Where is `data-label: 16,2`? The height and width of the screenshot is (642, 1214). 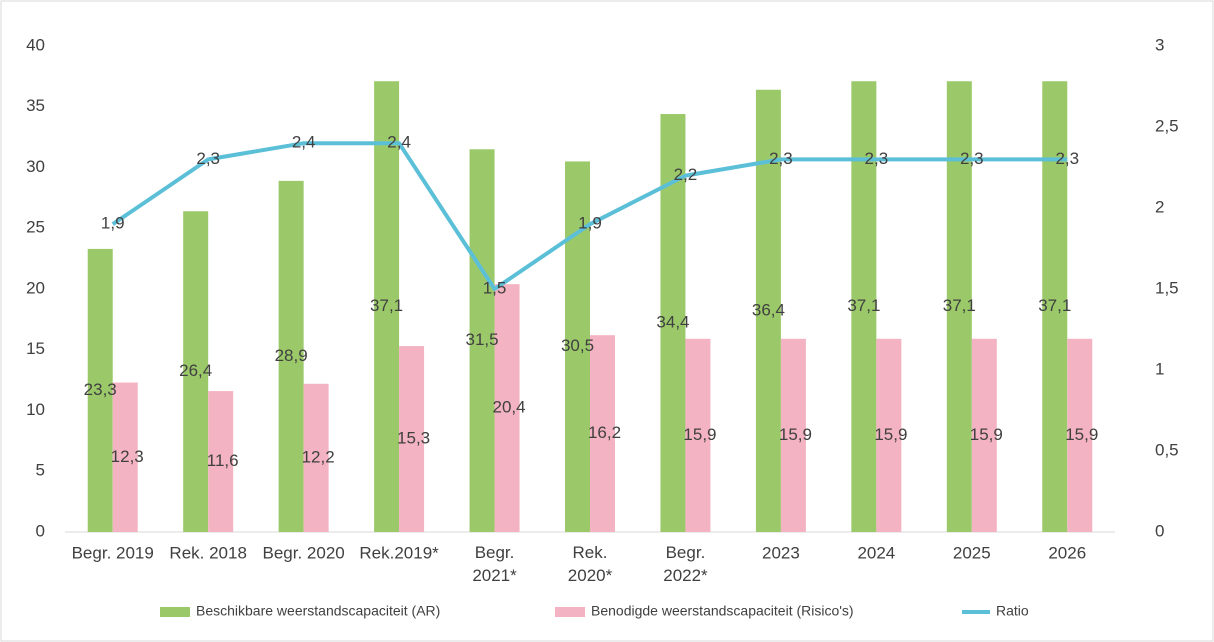 data-label: 16,2 is located at coordinates (604, 432).